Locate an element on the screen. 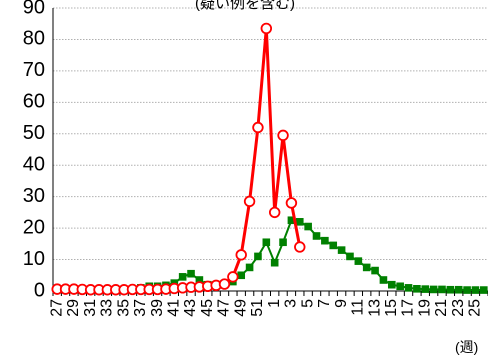 Image resolution: width=488 pixels, height=362 pixels. x-tick-label: 21 is located at coordinates (441, 308).